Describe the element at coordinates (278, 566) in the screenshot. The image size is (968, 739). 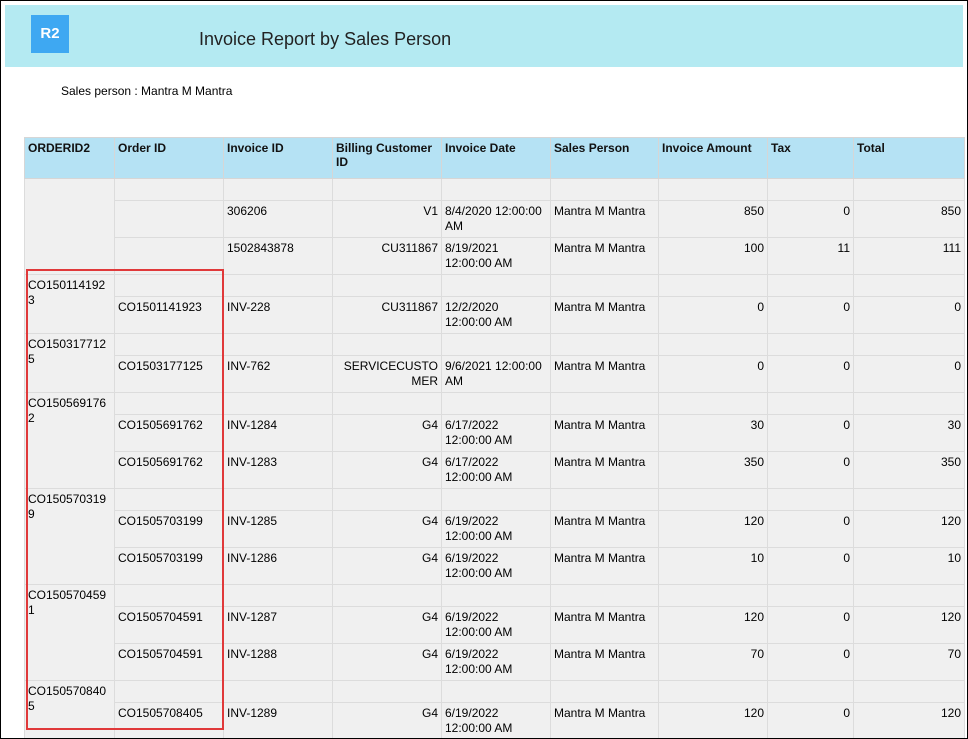
I see `table-cell: INV-1286` at that location.